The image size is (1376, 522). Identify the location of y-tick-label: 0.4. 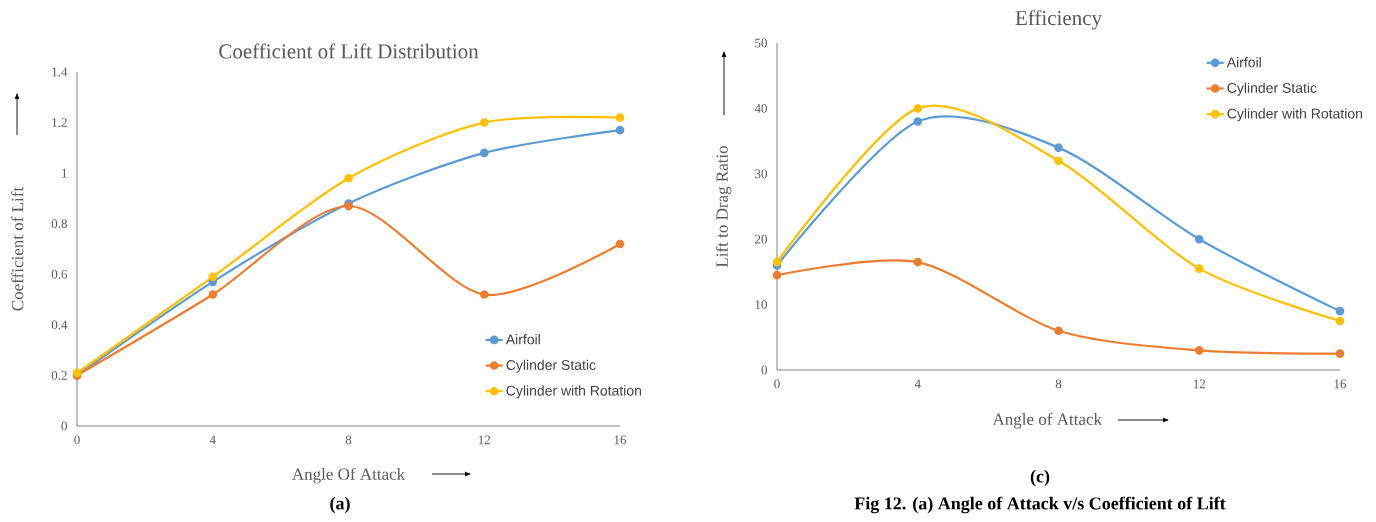
(59, 325).